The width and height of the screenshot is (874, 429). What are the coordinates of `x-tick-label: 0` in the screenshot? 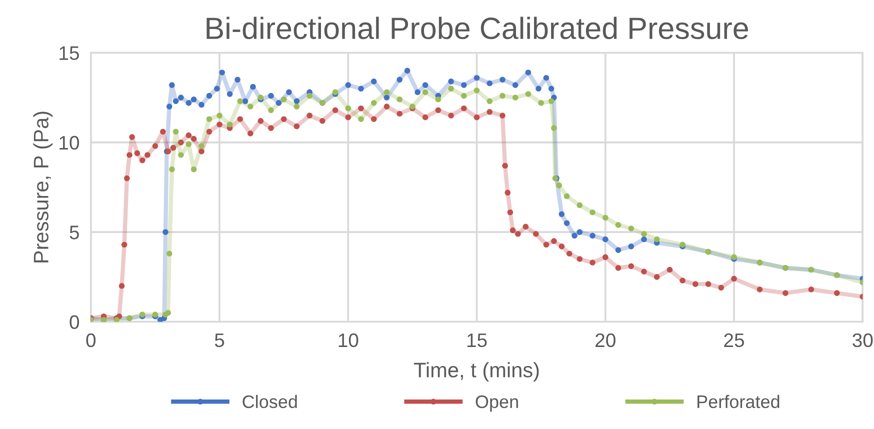 It's located at (91, 340).